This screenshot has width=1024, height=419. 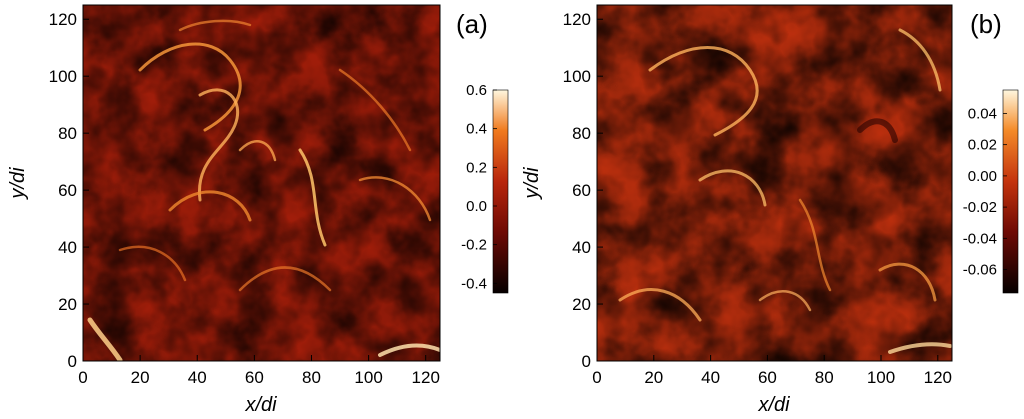 What do you see at coordinates (532, 184) in the screenshot?
I see `y-axis-label-b: y/di` at bounding box center [532, 184].